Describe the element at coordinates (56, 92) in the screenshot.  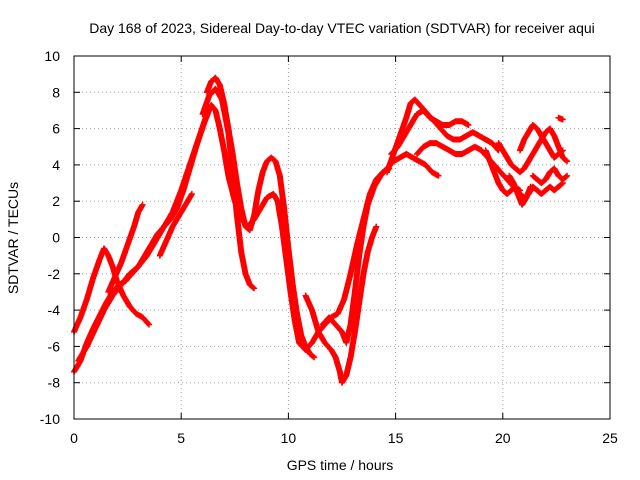
I see `y-tick-label: 8` at that location.